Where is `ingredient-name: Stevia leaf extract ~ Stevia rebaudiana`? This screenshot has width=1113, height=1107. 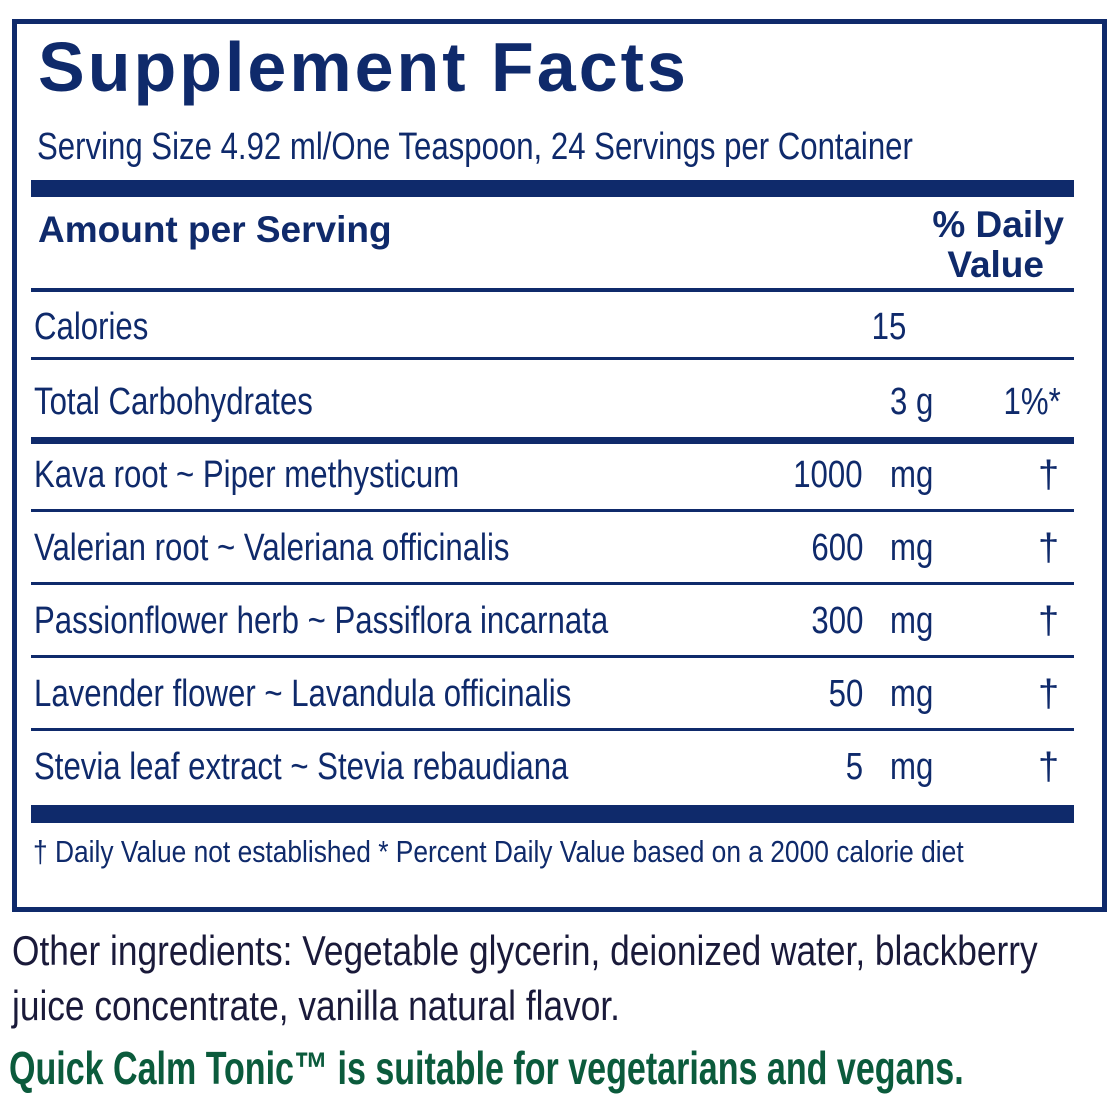
ingredient-name: Stevia leaf extract ~ Stevia rebaudiana is located at coordinates (301, 767).